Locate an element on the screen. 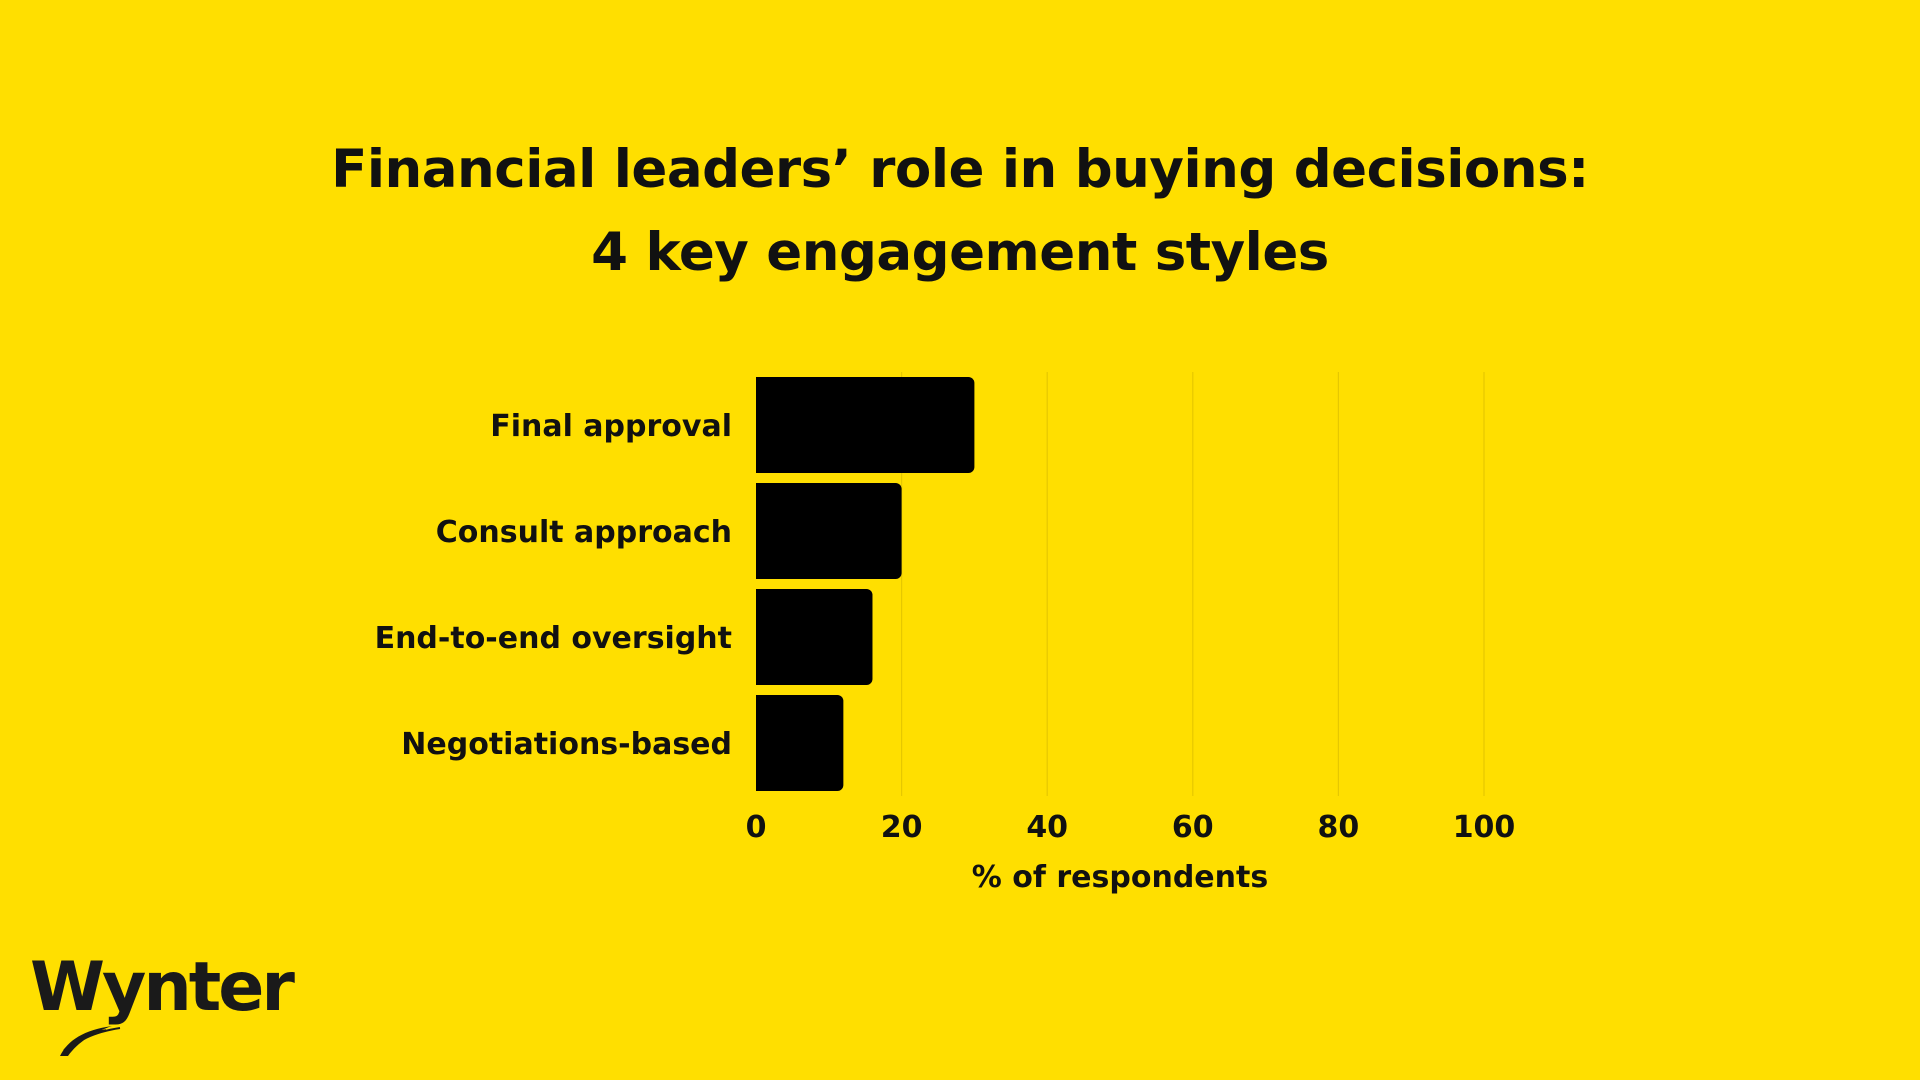 Image resolution: width=1920 pixels, height=1080 pixels. wynter-logo: Wynter is located at coordinates (170, 1008).